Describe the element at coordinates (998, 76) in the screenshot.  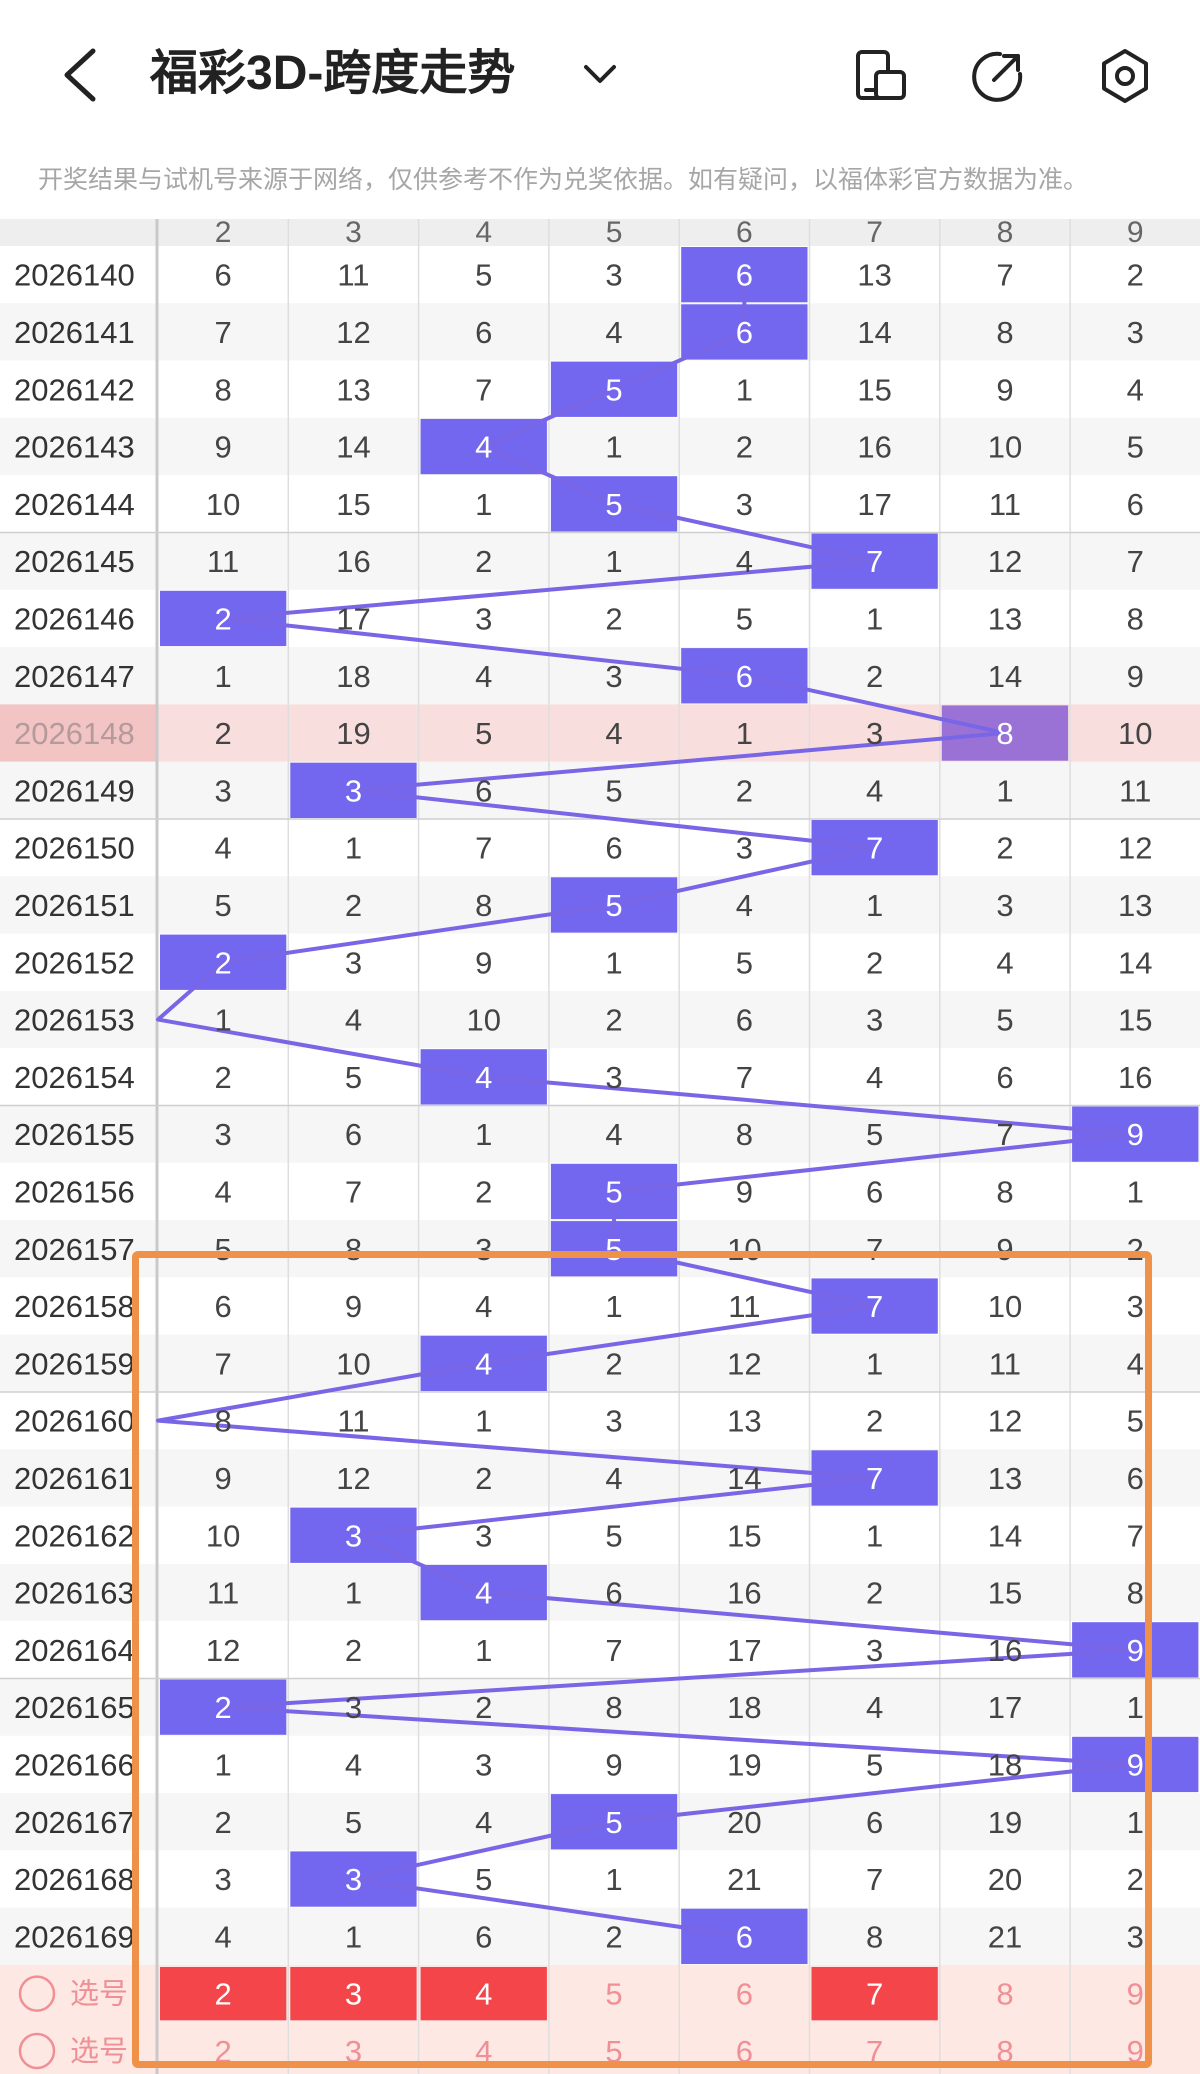
I see `share-icon` at that location.